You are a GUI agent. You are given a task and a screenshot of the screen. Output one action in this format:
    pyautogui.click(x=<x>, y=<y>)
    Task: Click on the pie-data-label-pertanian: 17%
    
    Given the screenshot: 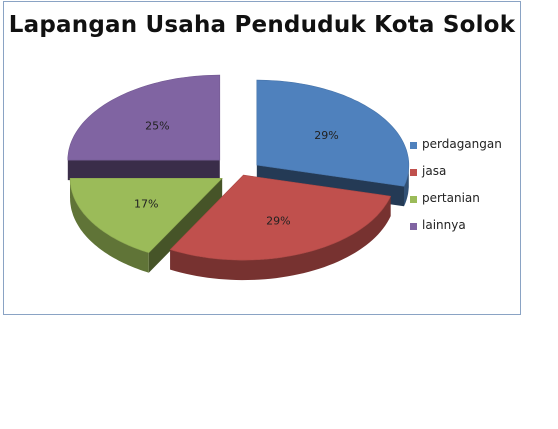 What is the action you would take?
    pyautogui.click(x=146, y=203)
    